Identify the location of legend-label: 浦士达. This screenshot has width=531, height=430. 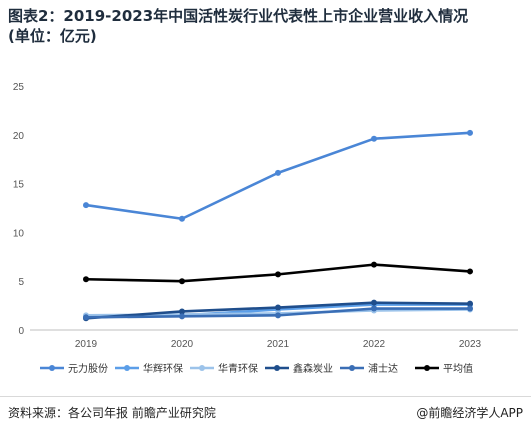
(383, 368).